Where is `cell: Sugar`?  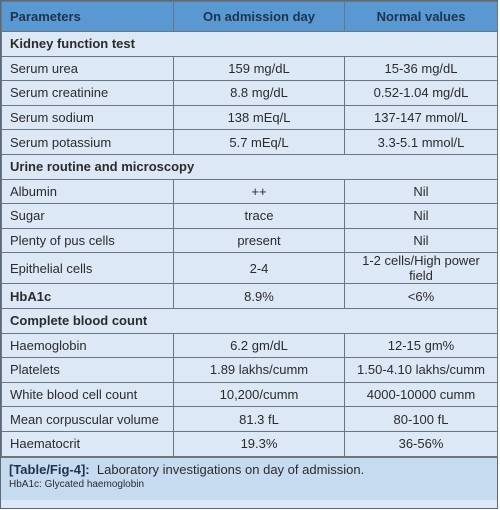 cell: Sugar is located at coordinates (87, 216).